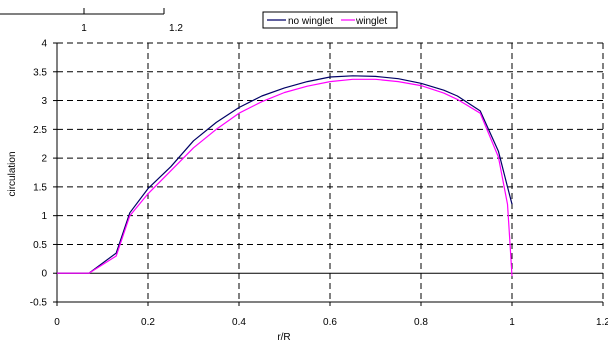 The image size is (608, 345). What do you see at coordinates (283, 337) in the screenshot?
I see `x-axis-label: r/R` at bounding box center [283, 337].